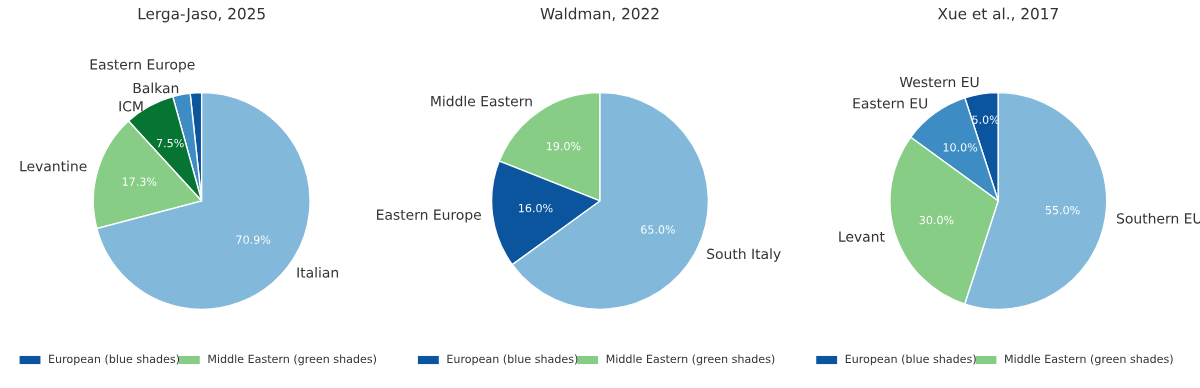 The height and width of the screenshot is (388, 1200). What do you see at coordinates (156, 88) in the screenshot?
I see `slice-label: Balkan` at bounding box center [156, 88].